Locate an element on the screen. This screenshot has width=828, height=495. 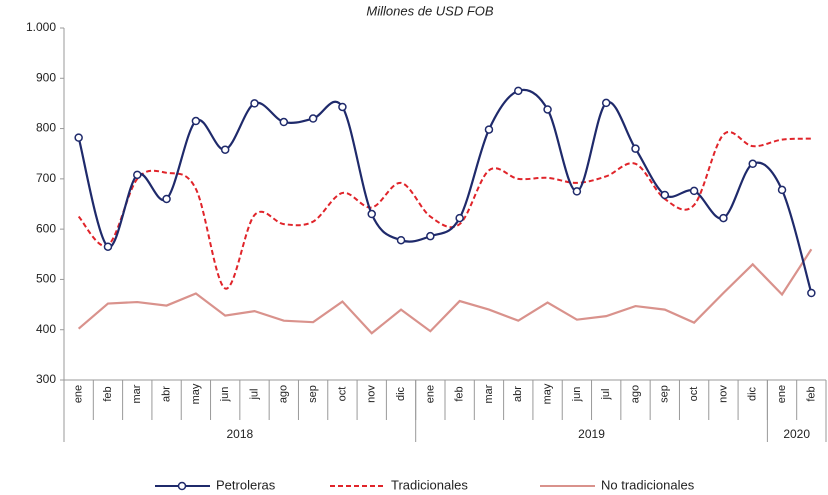
year-label: 2019 is located at coordinates (591, 434).